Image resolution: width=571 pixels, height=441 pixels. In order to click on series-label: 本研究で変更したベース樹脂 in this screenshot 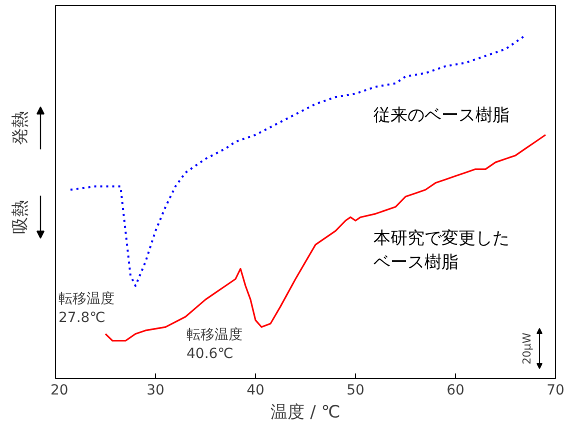, I will do `click(442, 250)`.